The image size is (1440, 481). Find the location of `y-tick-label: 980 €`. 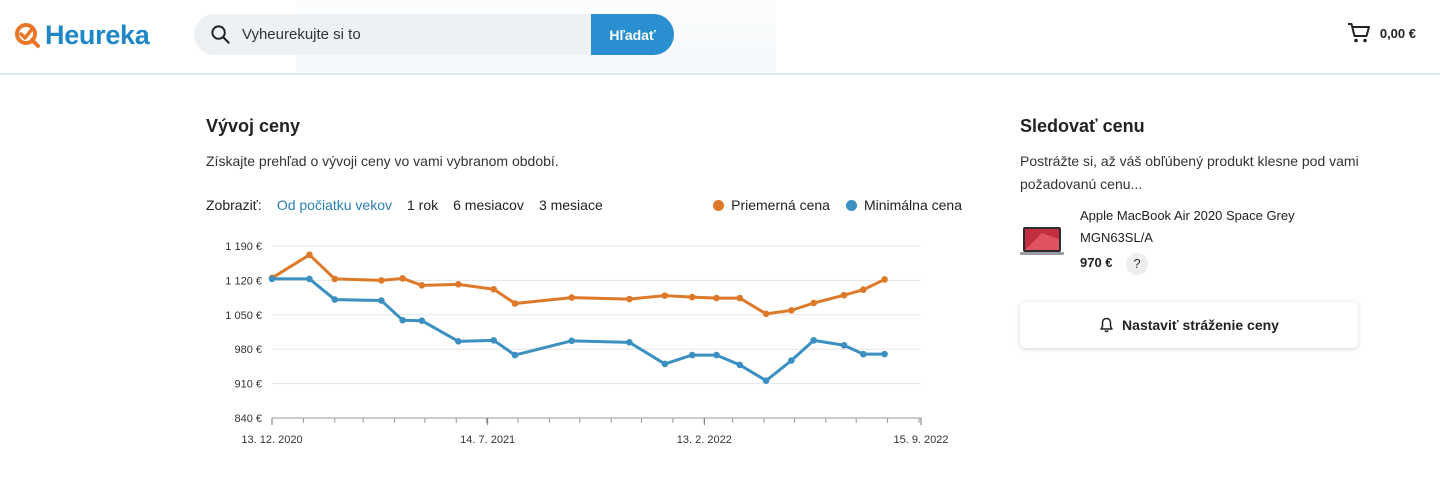

y-tick-label: 980 € is located at coordinates (248, 350).